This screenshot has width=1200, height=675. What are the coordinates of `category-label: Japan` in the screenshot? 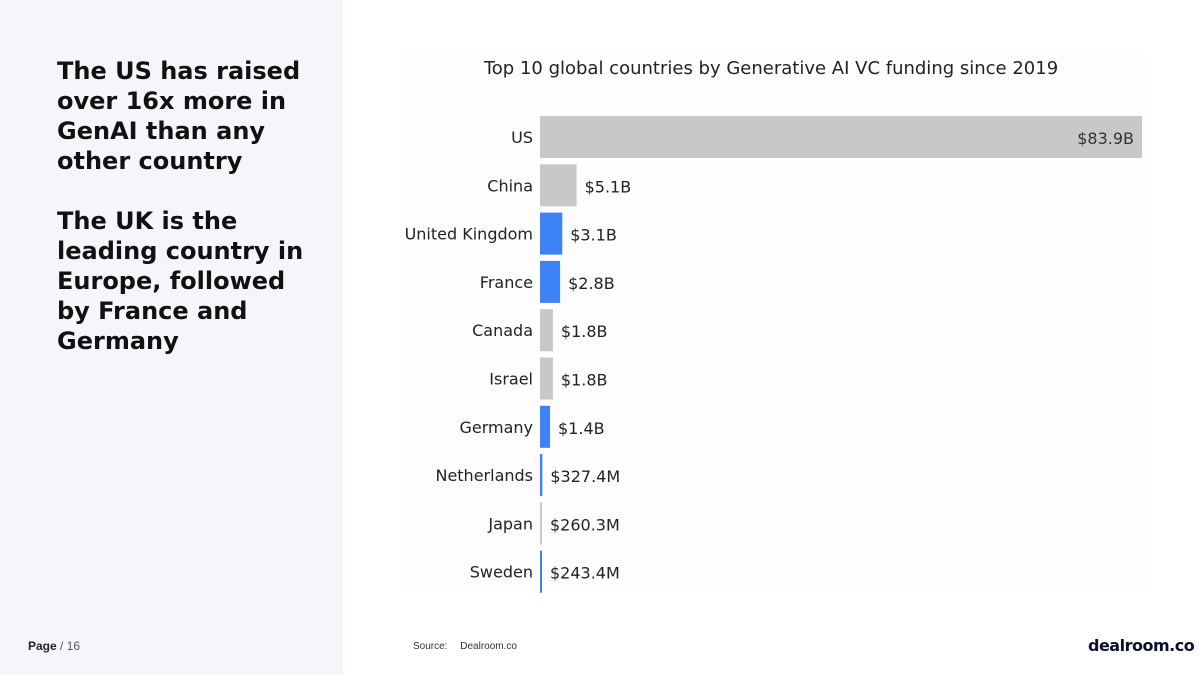 It's located at (510, 523).